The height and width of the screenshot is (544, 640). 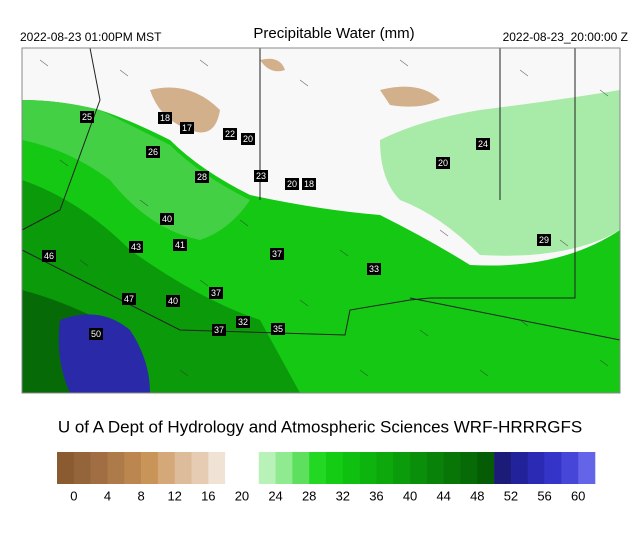 I want to click on colorbar-tick-label: 8, so click(x=140, y=495).